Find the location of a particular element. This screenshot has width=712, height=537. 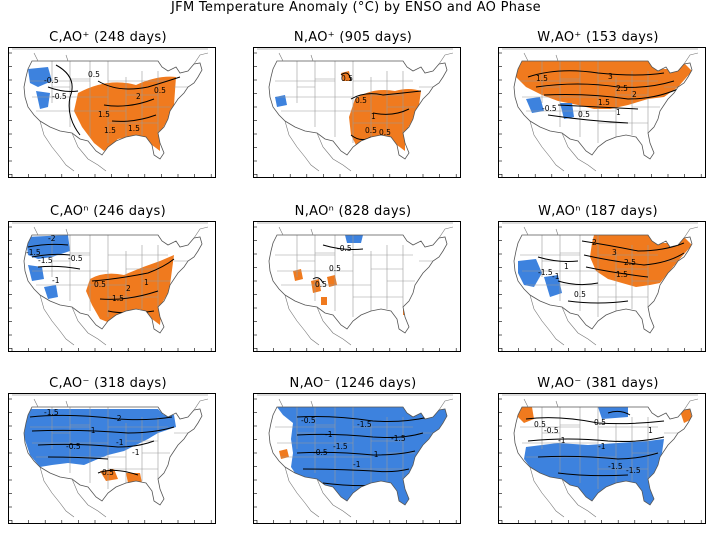

map-frame is located at coordinates (357, 286).